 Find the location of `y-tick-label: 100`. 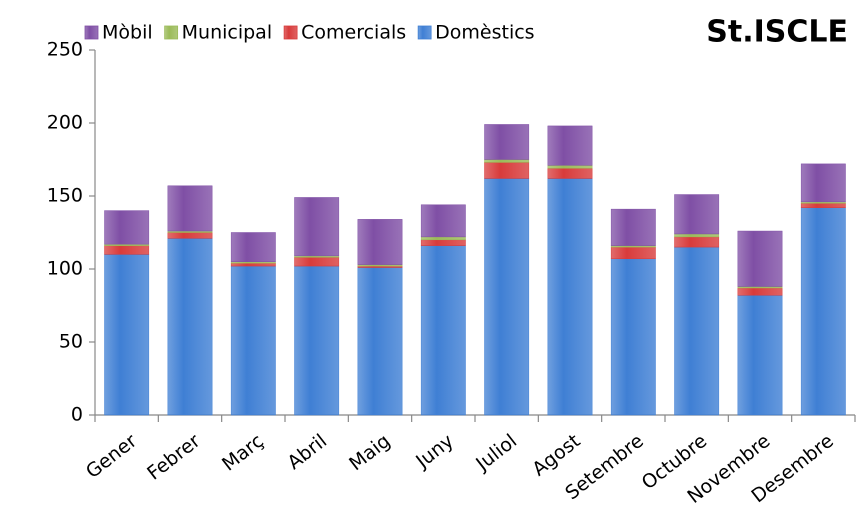

y-tick-label: 100 is located at coordinates (65, 269).